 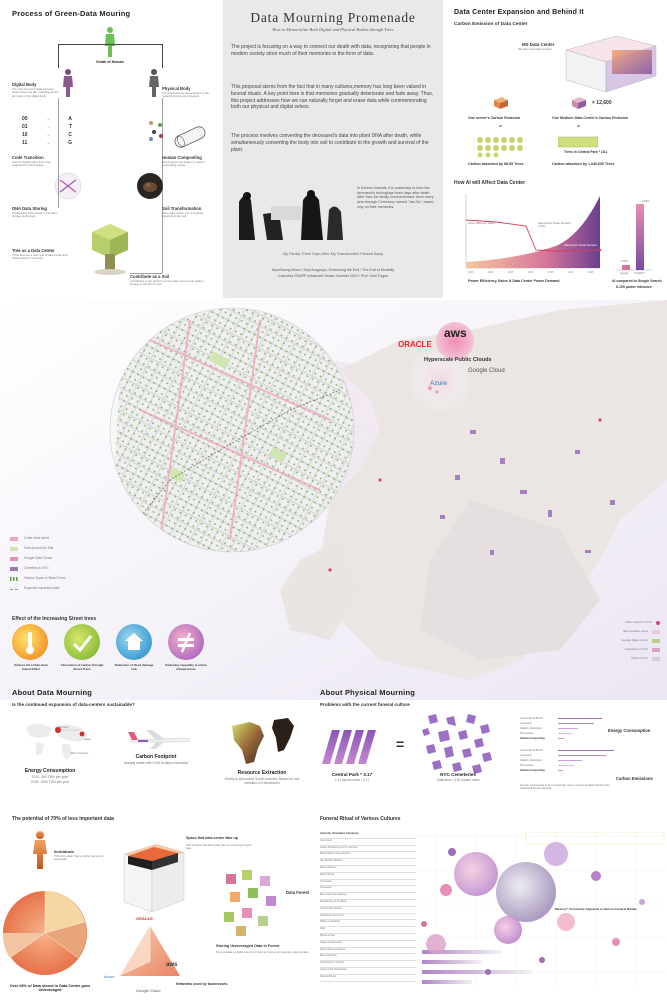 I want to click on africa-map-icon, so click(x=263, y=741).